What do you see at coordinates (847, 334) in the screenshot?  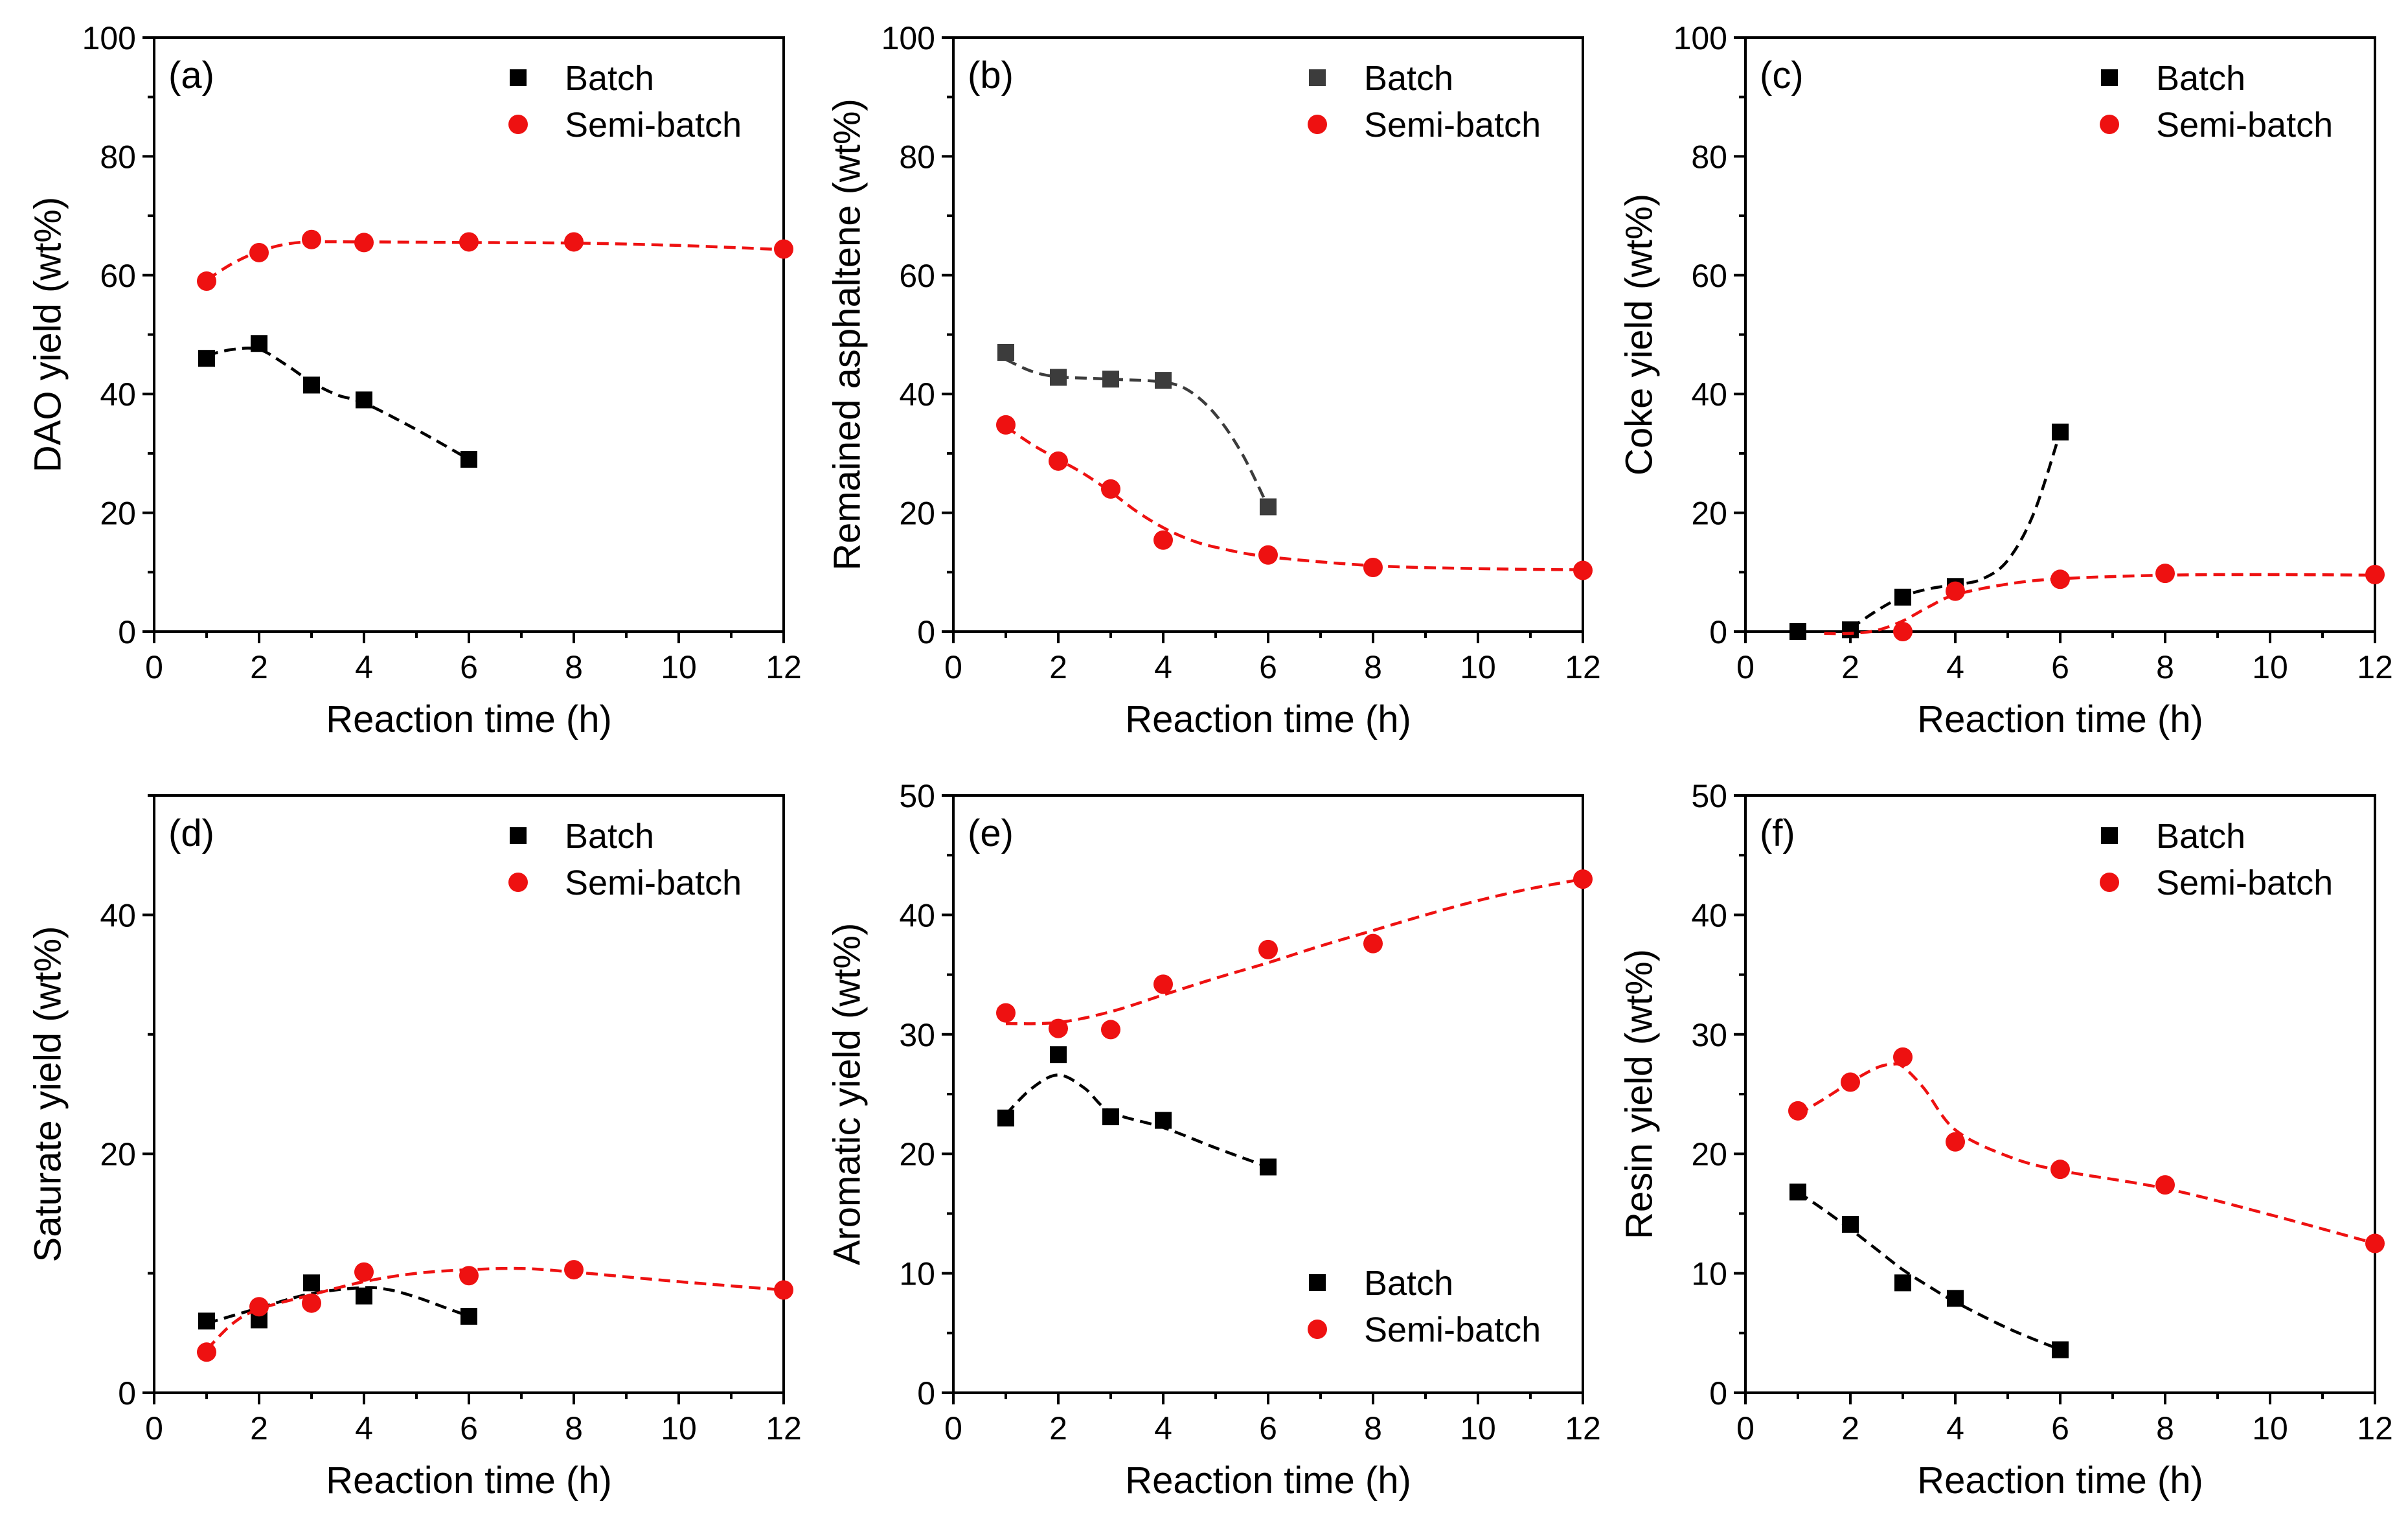 I see `y-axis-title: Remained asphaltene (wt%)` at bounding box center [847, 334].